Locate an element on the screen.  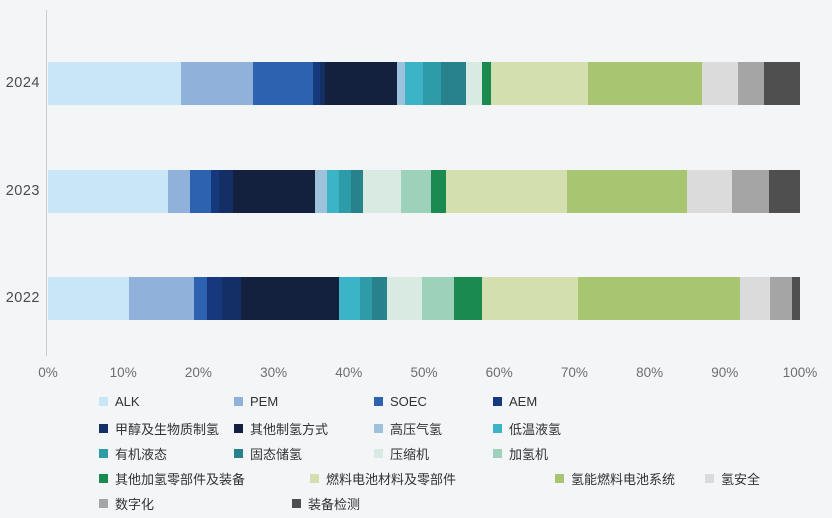
x-axis: 0% 10% 20% 30% 40% 50% 60% 70% 80% 90% 100% is located at coordinates (427, 374).